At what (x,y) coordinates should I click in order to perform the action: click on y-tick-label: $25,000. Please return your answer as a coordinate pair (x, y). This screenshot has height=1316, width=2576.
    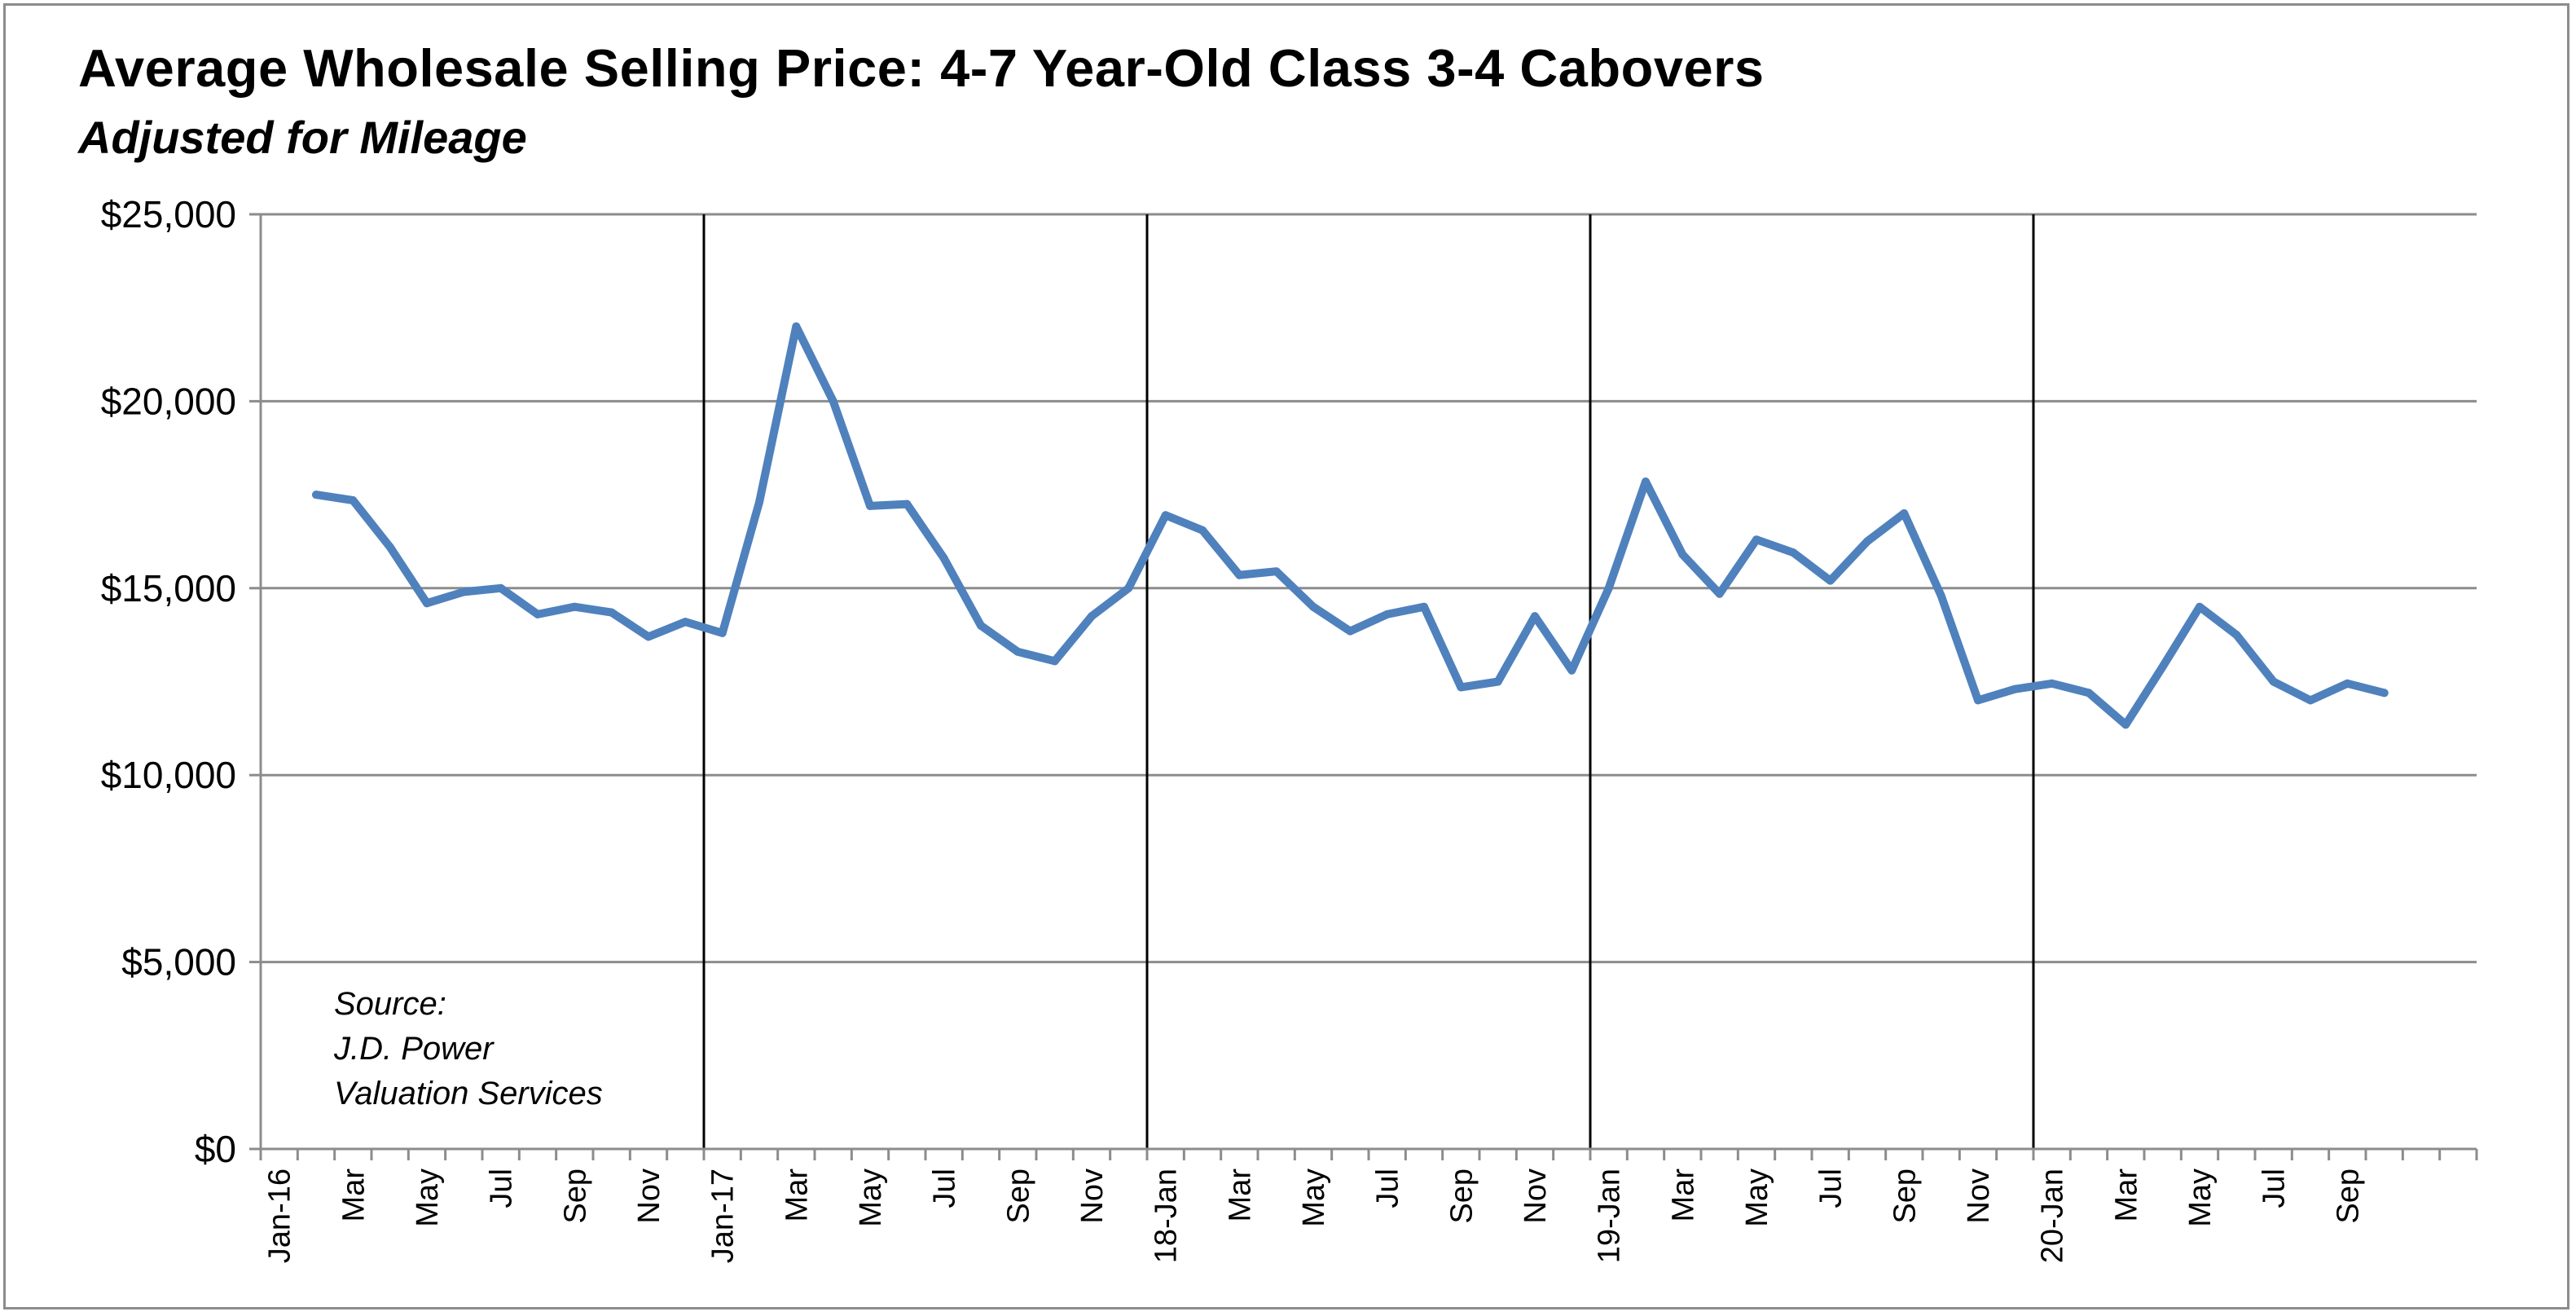
    Looking at the image, I should click on (168, 214).